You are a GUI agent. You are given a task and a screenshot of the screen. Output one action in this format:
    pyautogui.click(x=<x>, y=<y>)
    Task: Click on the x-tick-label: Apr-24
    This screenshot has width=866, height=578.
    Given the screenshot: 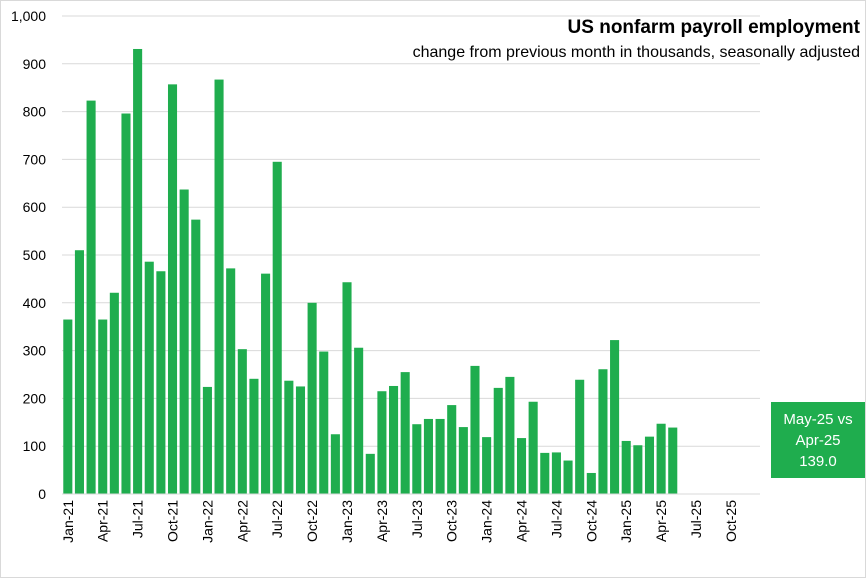 What is the action you would take?
    pyautogui.click(x=522, y=521)
    